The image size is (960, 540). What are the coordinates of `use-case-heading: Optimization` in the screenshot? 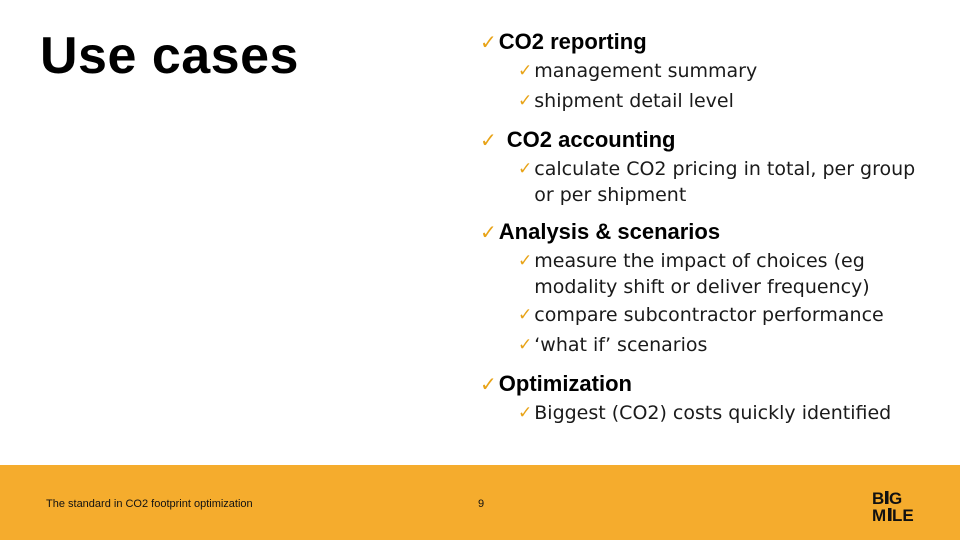 It's located at (565, 383).